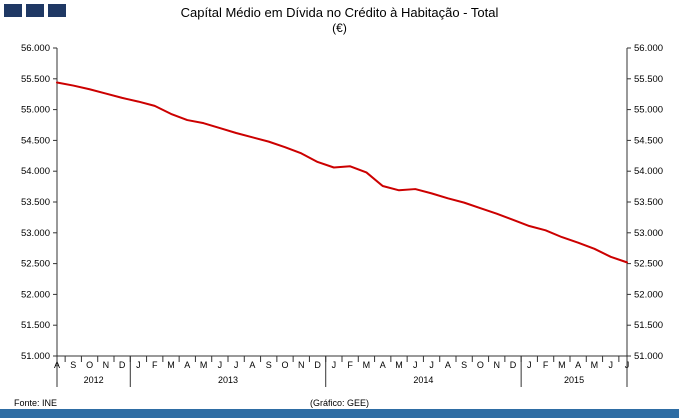  What do you see at coordinates (648, 294) in the screenshot?
I see `y-tick-label-right: 52.000` at bounding box center [648, 294].